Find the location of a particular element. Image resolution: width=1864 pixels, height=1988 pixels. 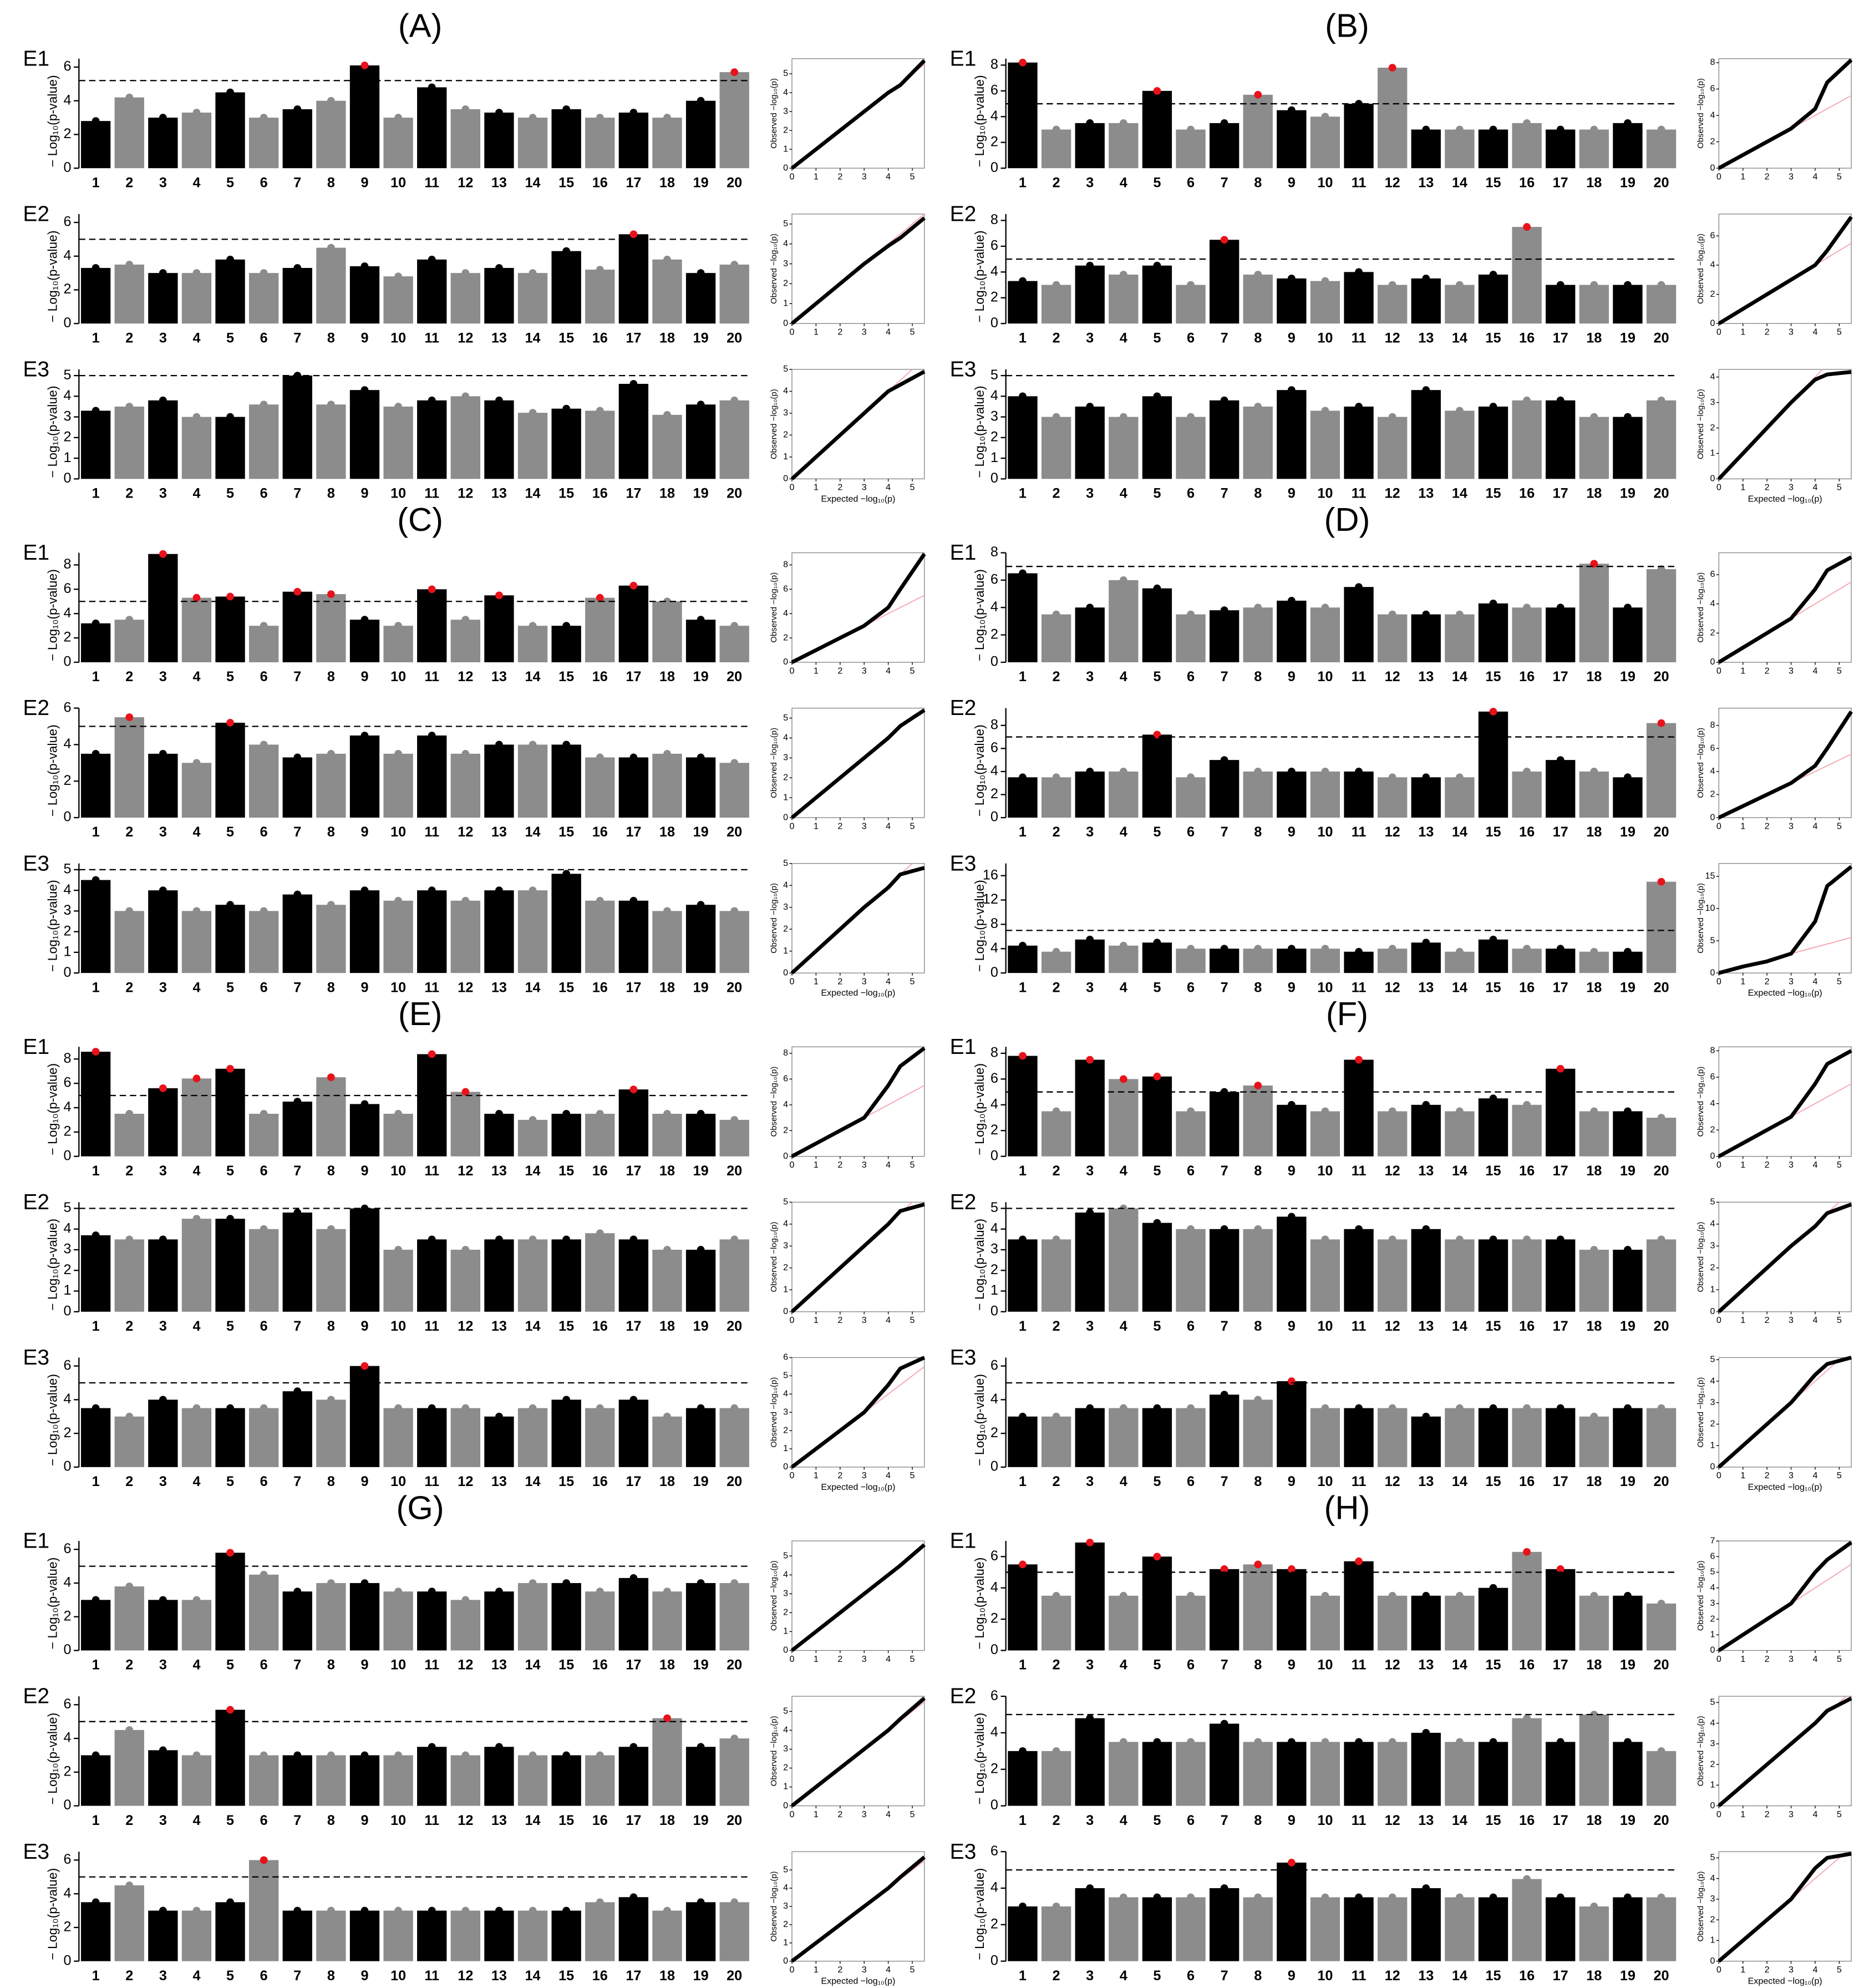

chromosome-label: 17 is located at coordinates (633, 1665).